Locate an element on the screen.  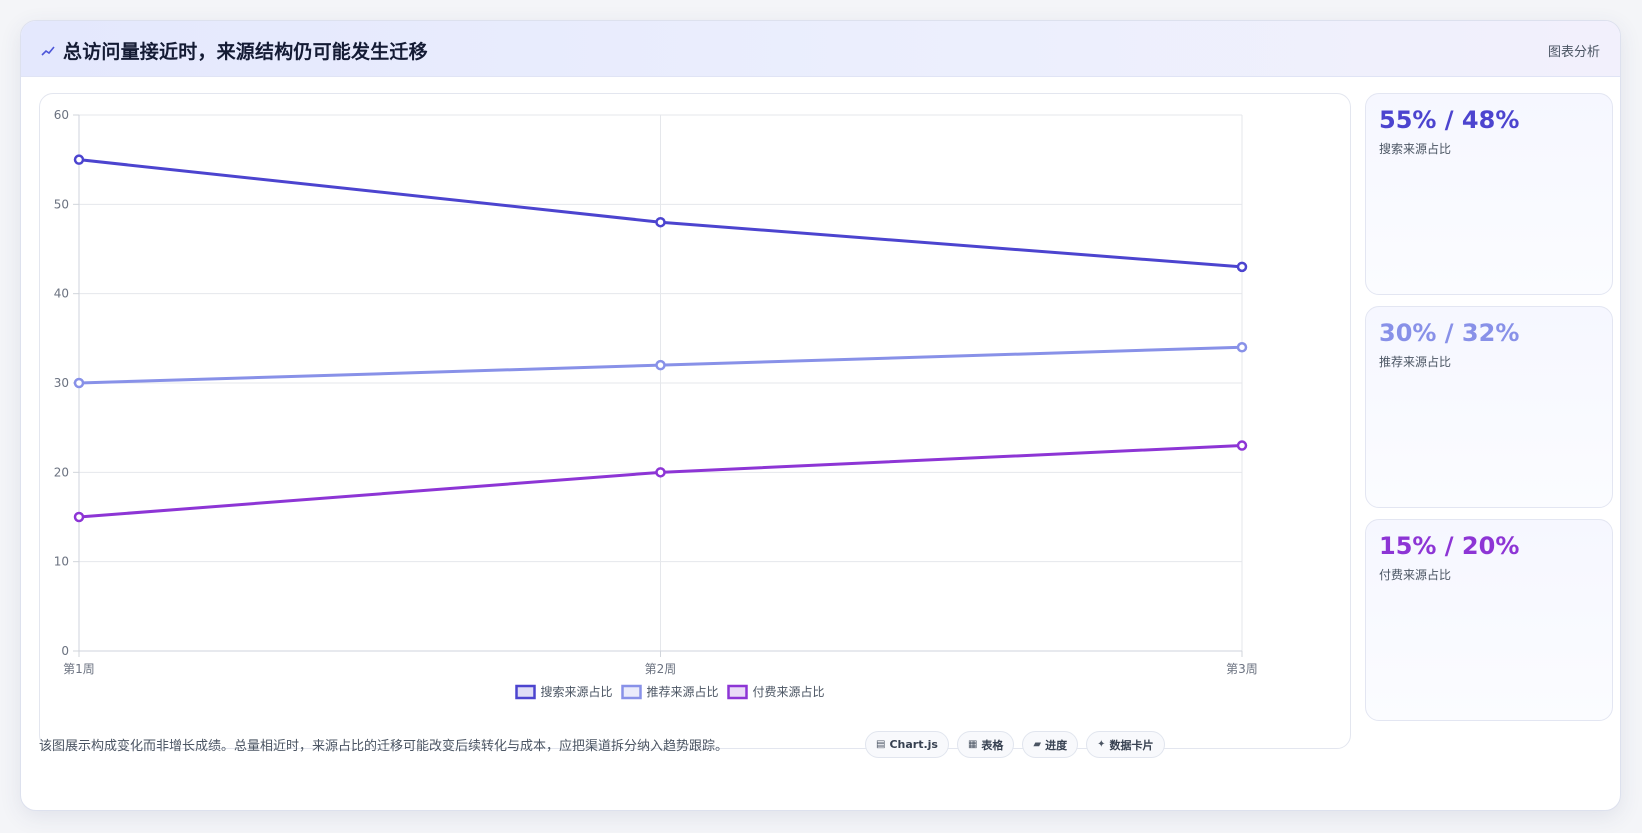
y-tick-label: 0 is located at coordinates (65, 651).